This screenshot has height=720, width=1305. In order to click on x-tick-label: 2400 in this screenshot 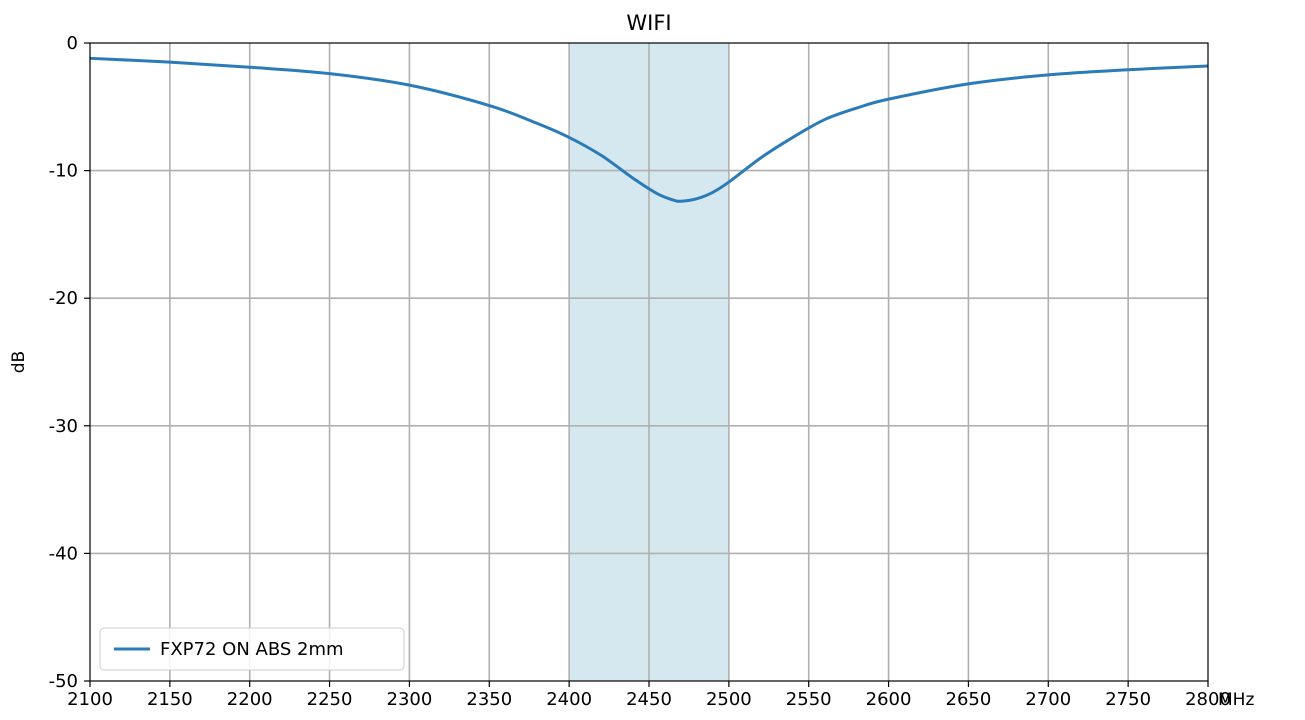, I will do `click(569, 699)`.